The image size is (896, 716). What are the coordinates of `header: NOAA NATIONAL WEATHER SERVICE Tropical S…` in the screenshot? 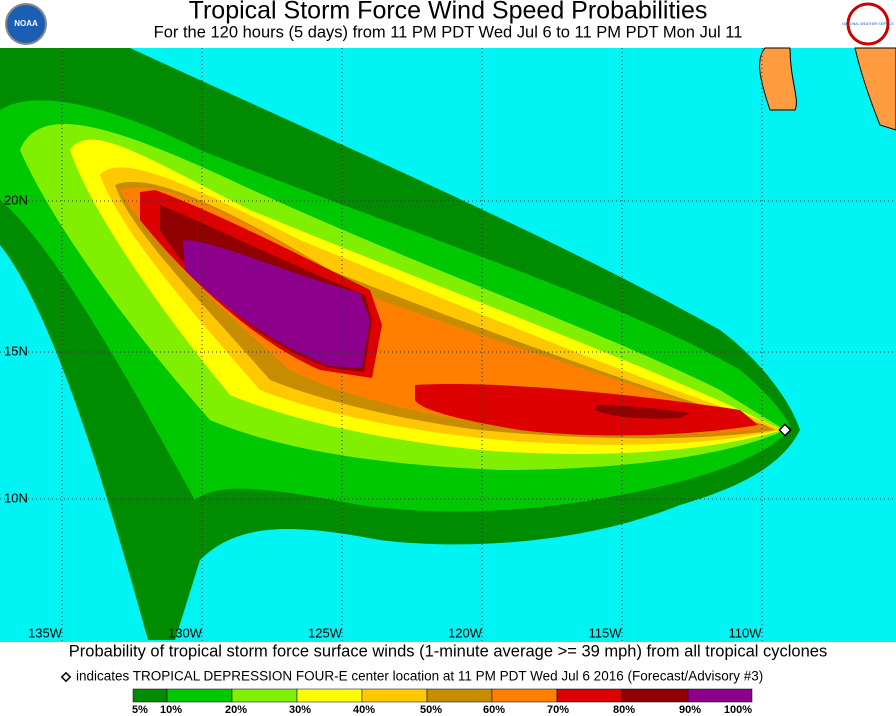 It's located at (449, 23).